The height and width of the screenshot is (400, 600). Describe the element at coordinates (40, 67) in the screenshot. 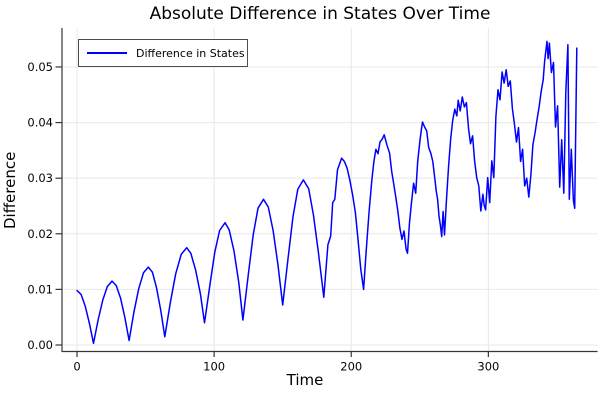

I see `y-tick-label: 0.05` at that location.